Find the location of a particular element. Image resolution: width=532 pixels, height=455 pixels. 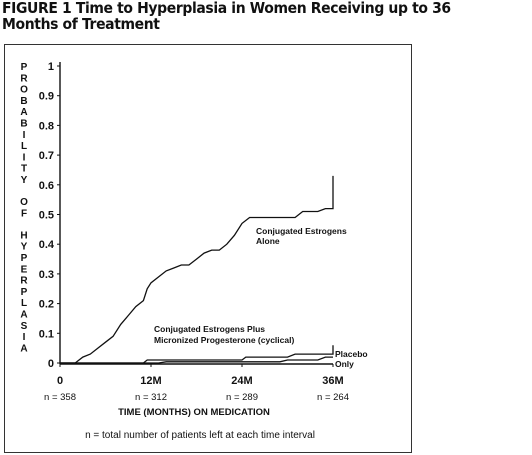

x-tick-label: 0 is located at coordinates (60, 381).